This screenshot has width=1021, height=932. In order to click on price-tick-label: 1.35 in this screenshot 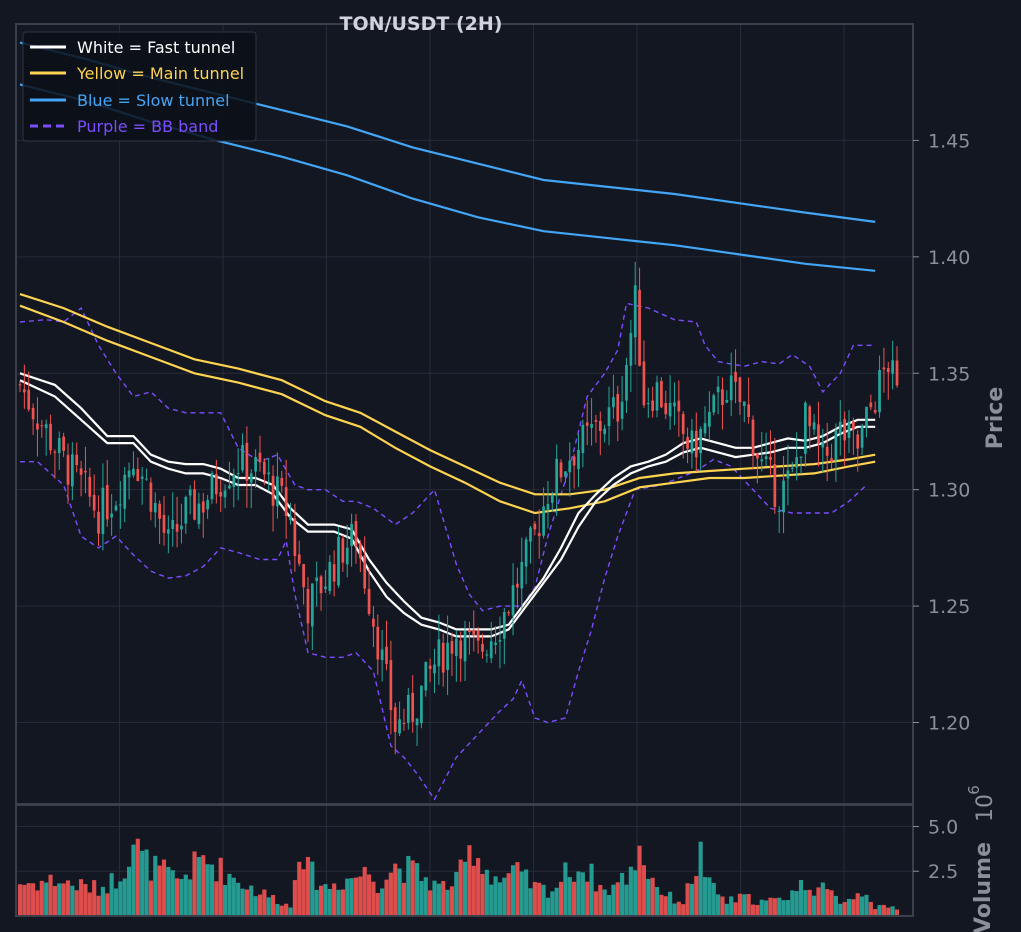, I will do `click(949, 374)`.